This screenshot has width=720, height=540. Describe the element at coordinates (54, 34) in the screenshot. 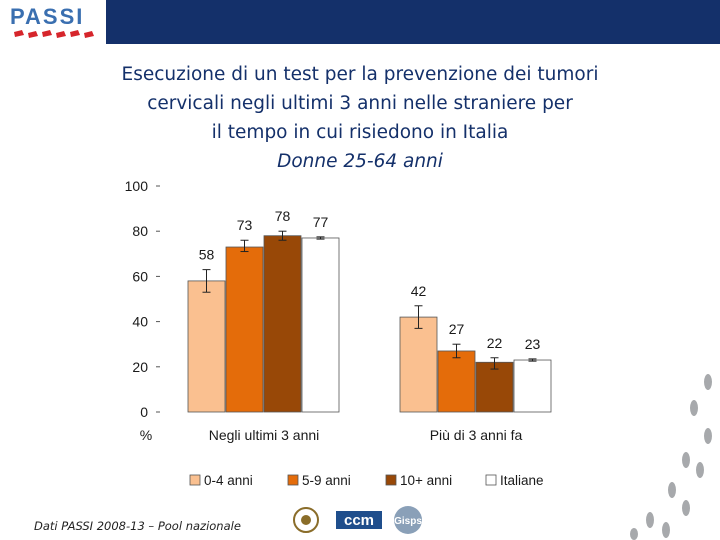

I see `footstep-marks` at that location.